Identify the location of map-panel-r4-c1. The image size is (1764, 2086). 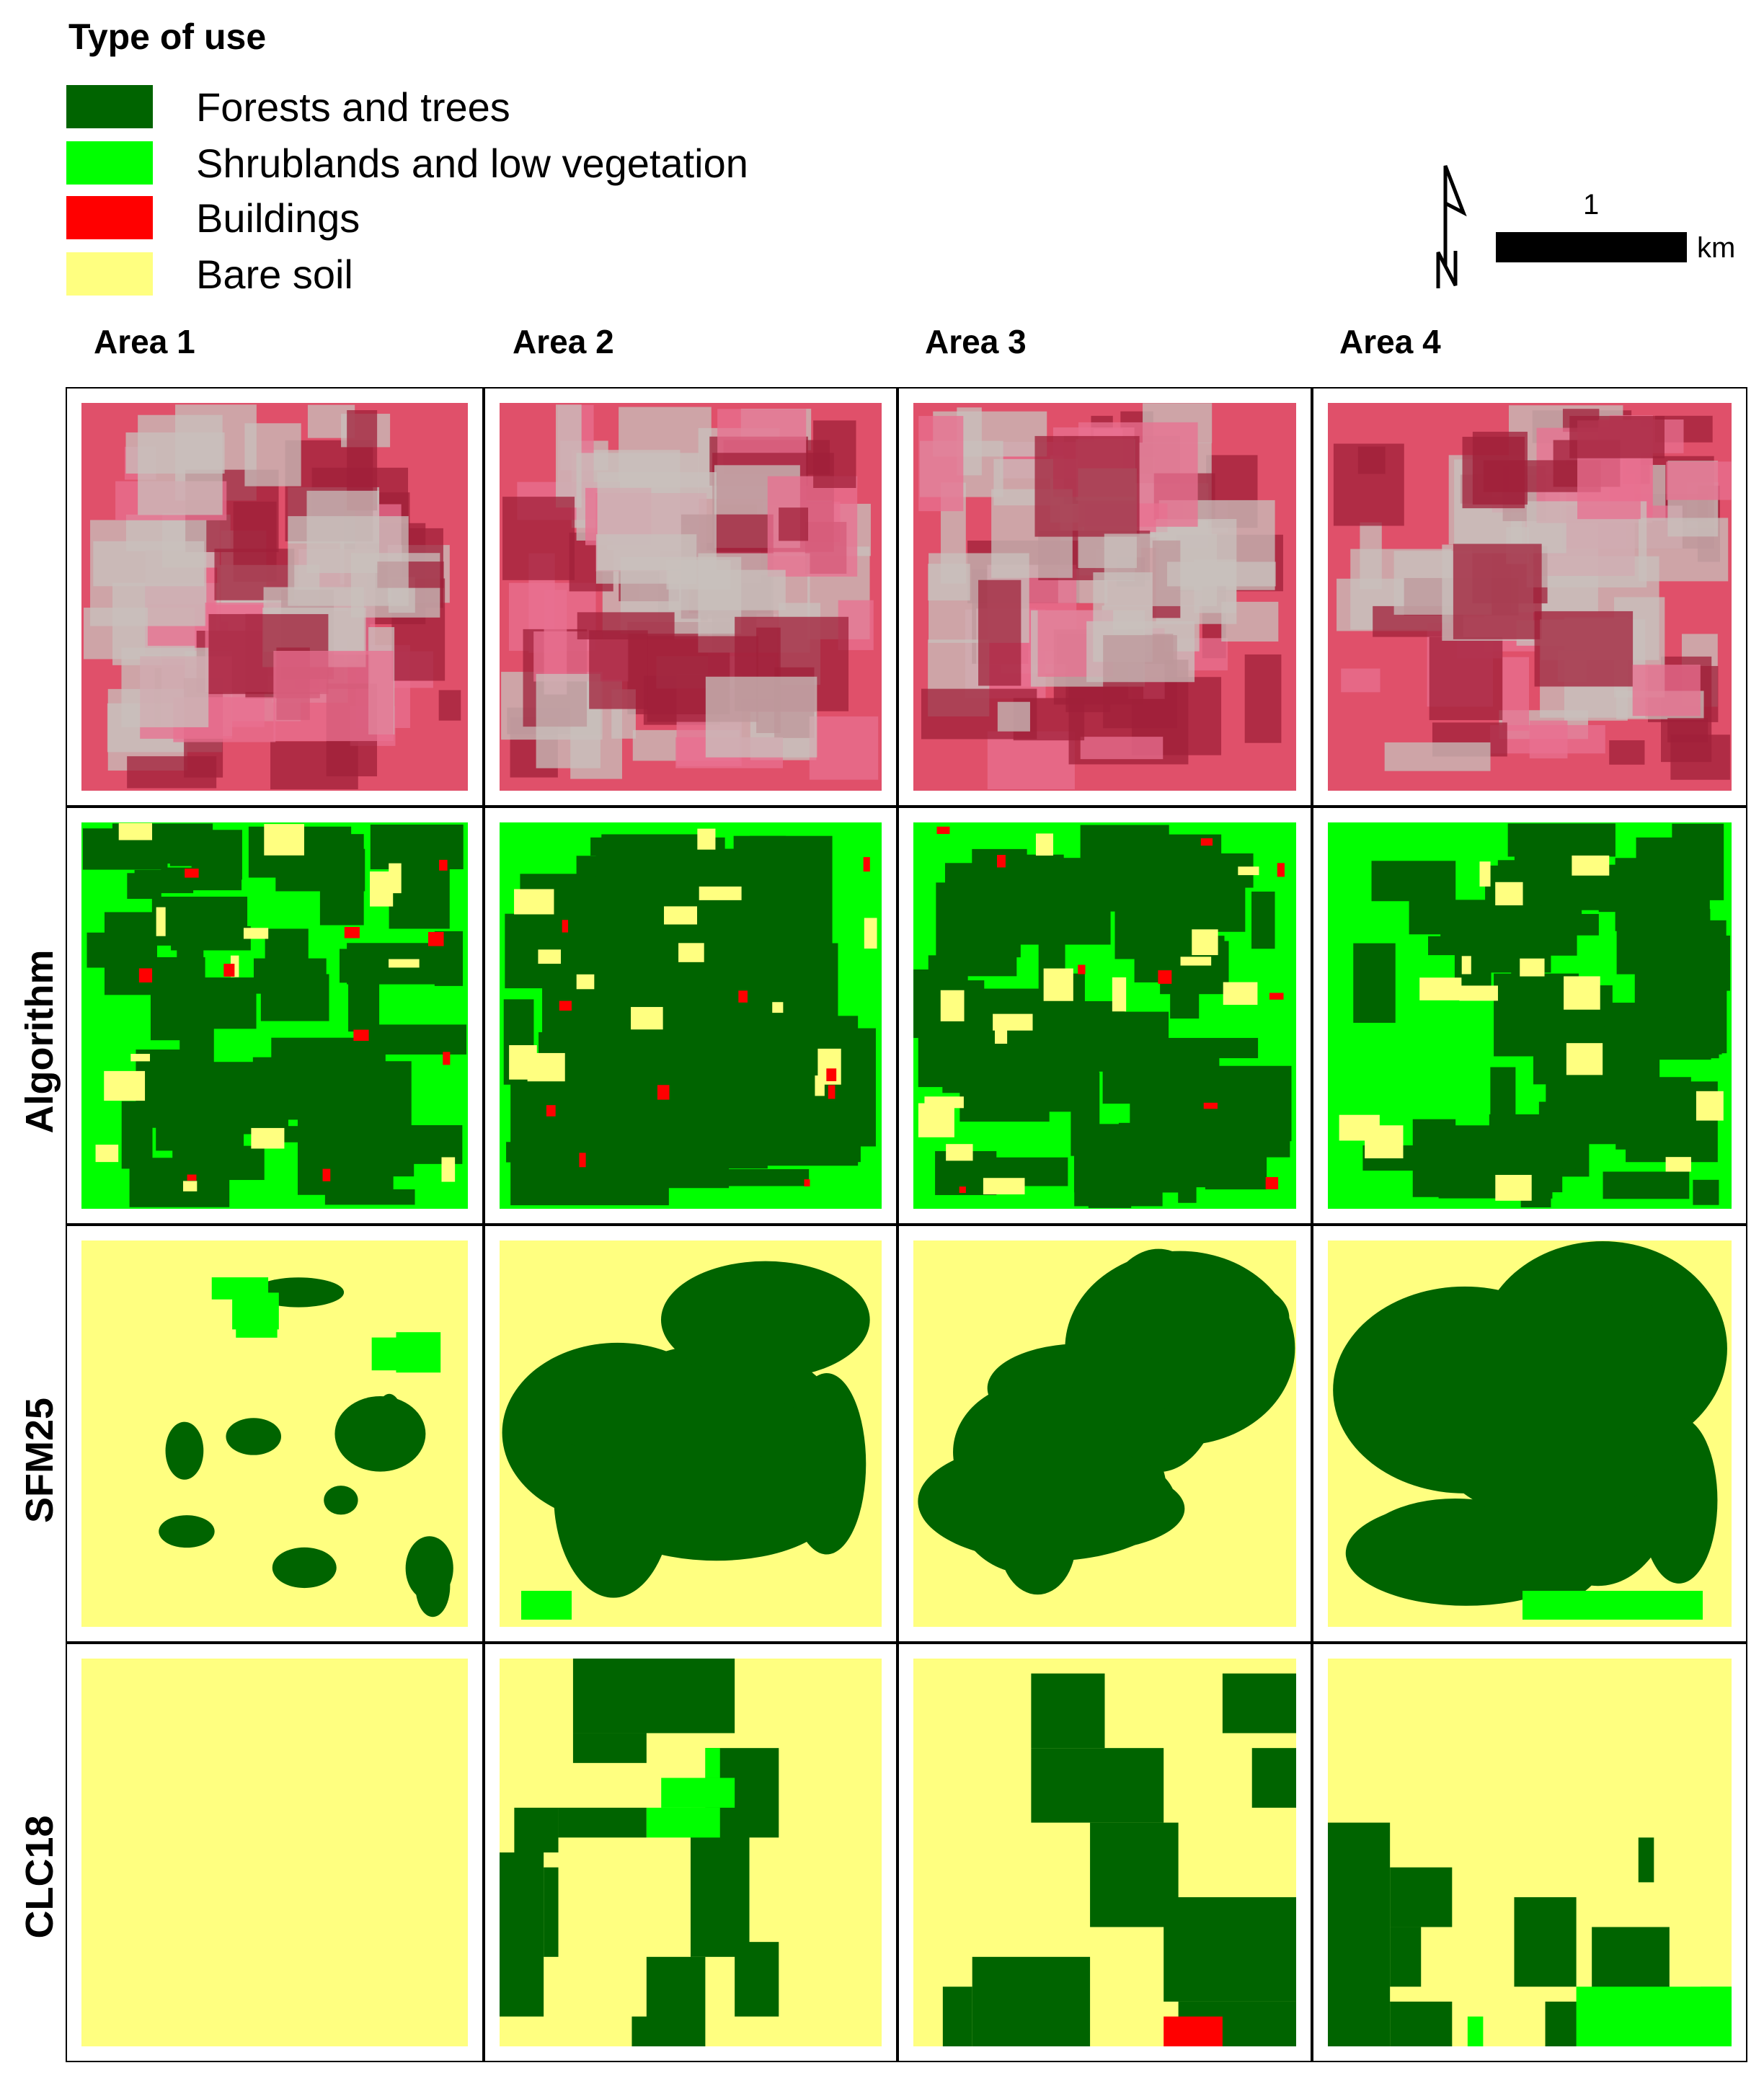
(274, 1852).